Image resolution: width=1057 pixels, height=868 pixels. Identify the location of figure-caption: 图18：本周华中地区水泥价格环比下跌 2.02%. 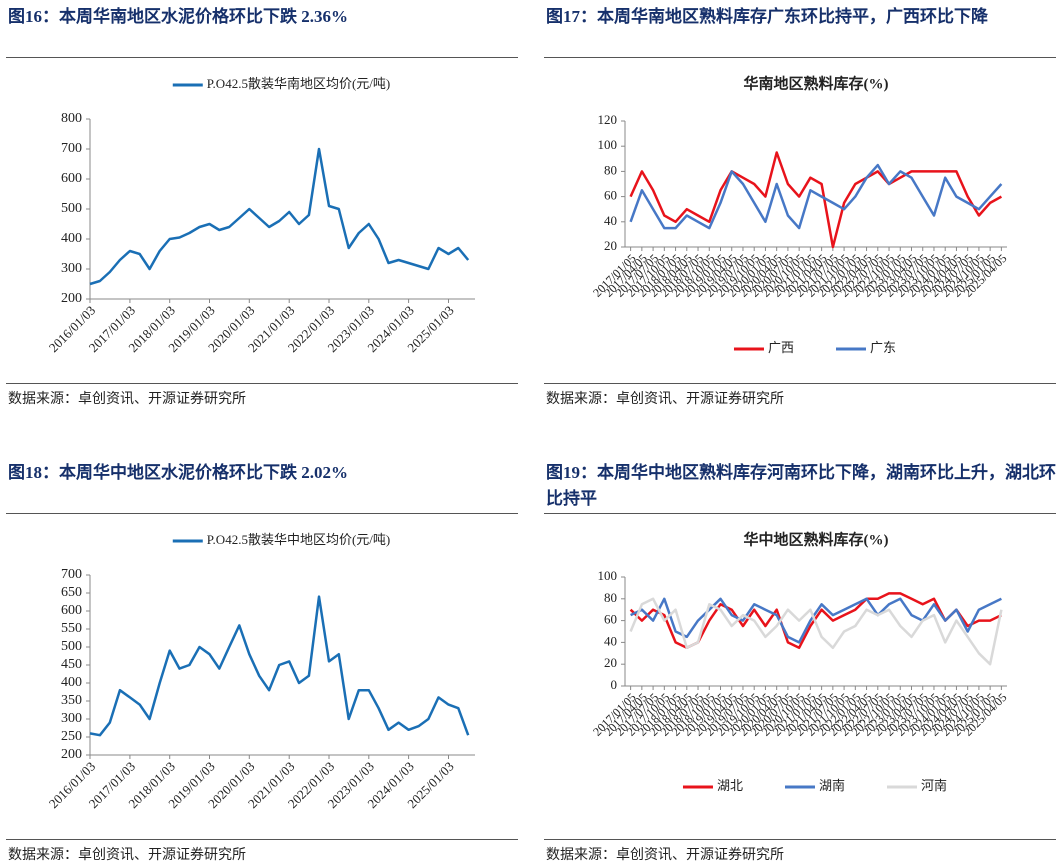
(178, 472).